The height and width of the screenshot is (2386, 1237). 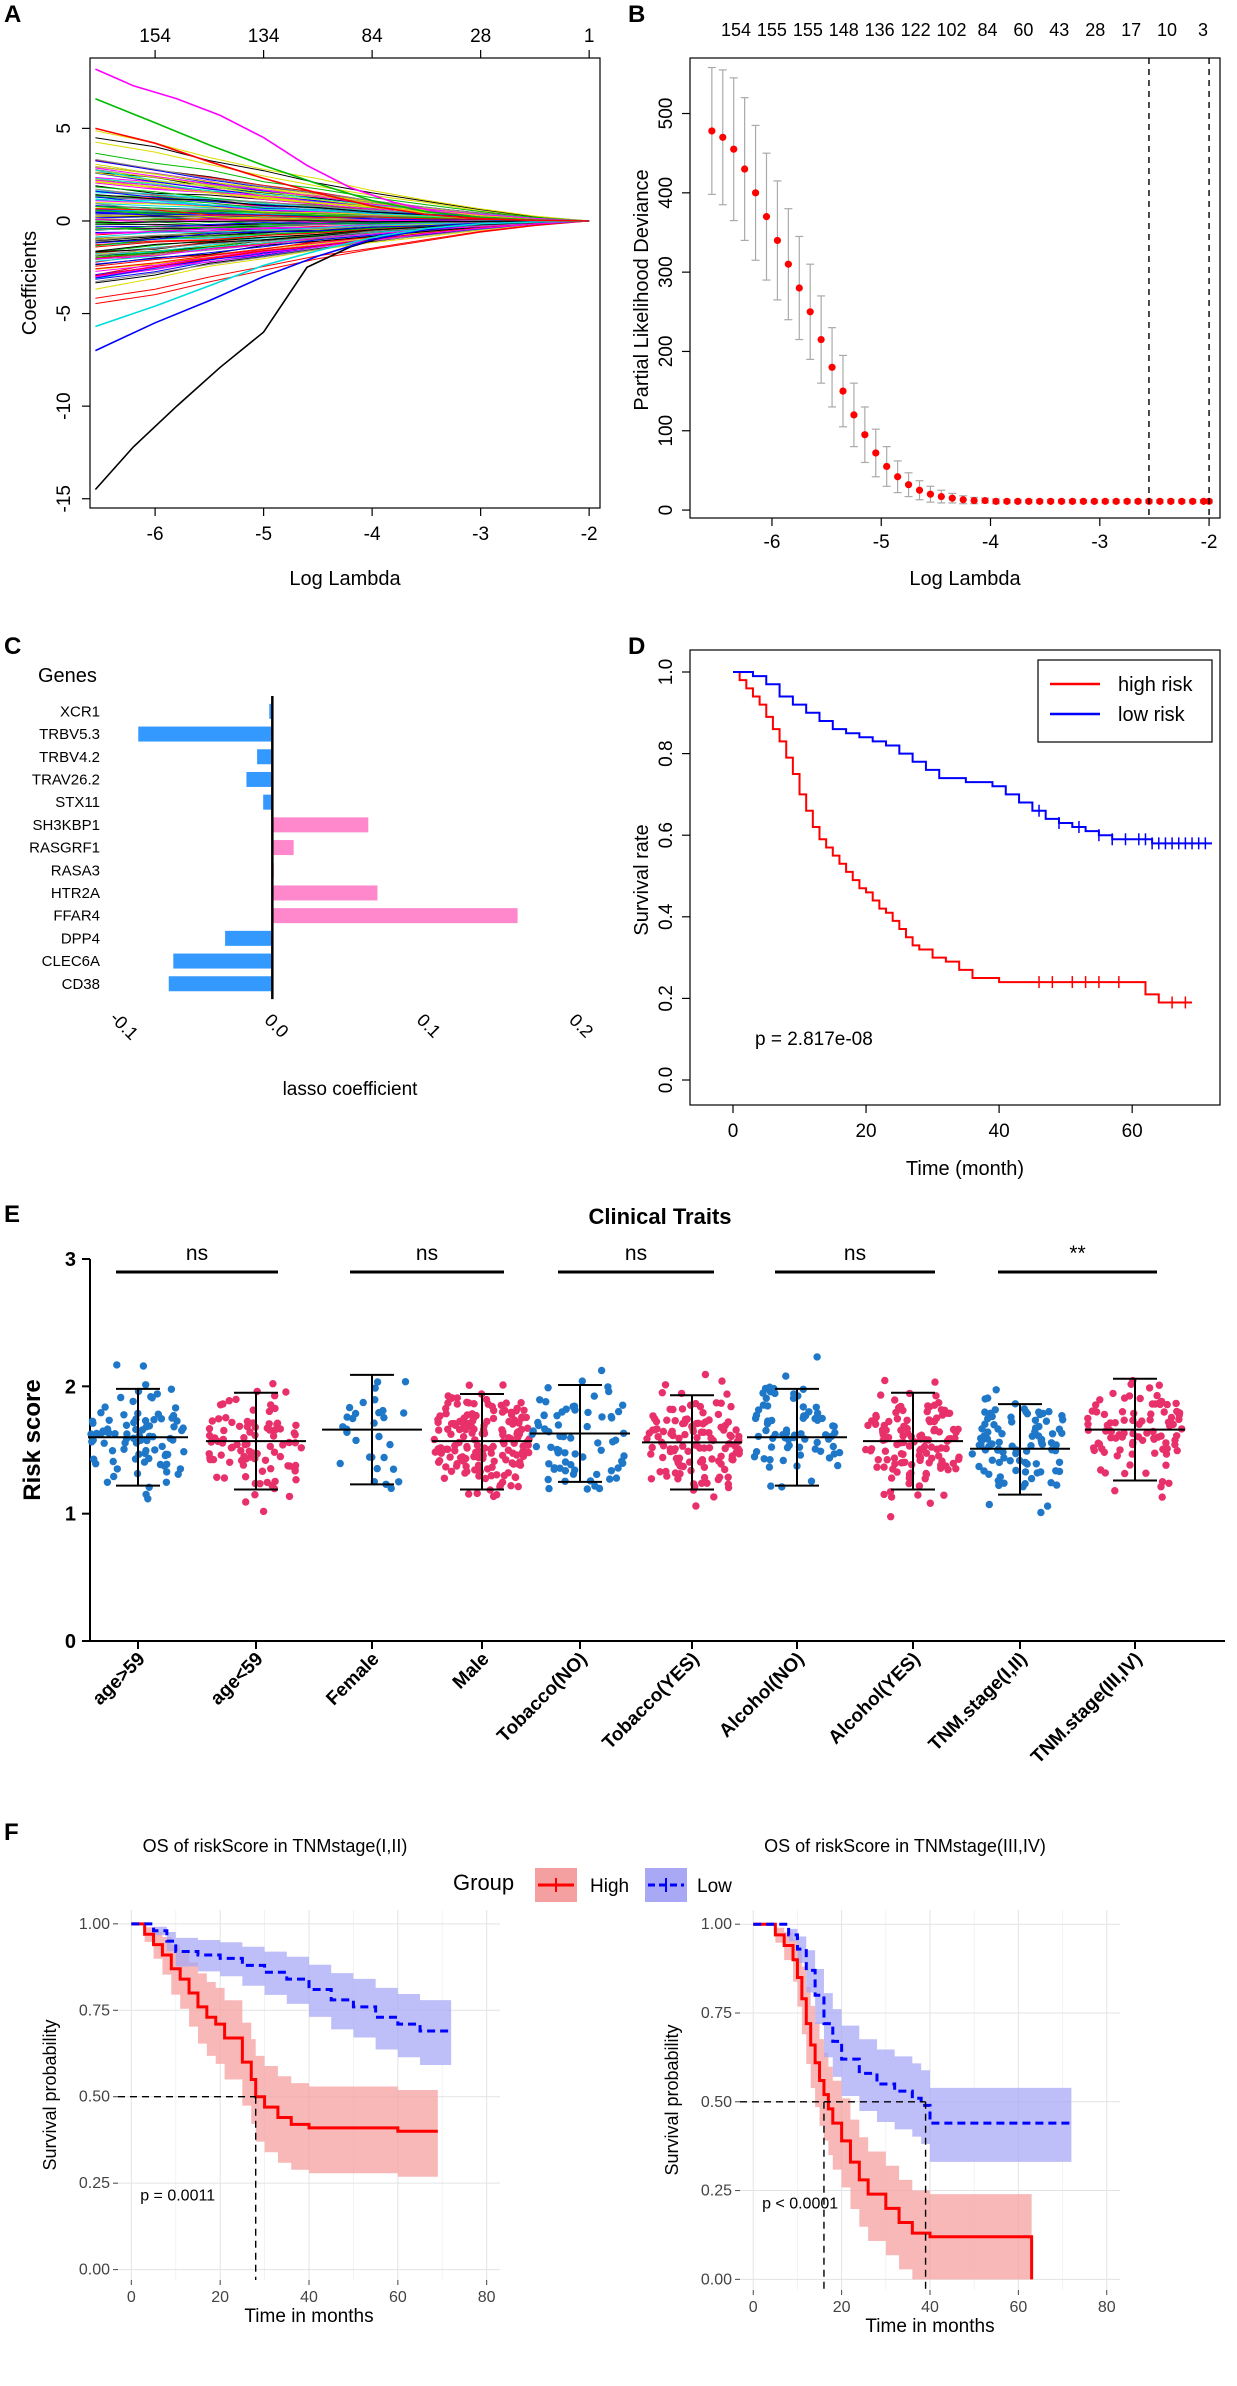 What do you see at coordinates (1209, 542) in the screenshot?
I see `x-tick-label: -2` at bounding box center [1209, 542].